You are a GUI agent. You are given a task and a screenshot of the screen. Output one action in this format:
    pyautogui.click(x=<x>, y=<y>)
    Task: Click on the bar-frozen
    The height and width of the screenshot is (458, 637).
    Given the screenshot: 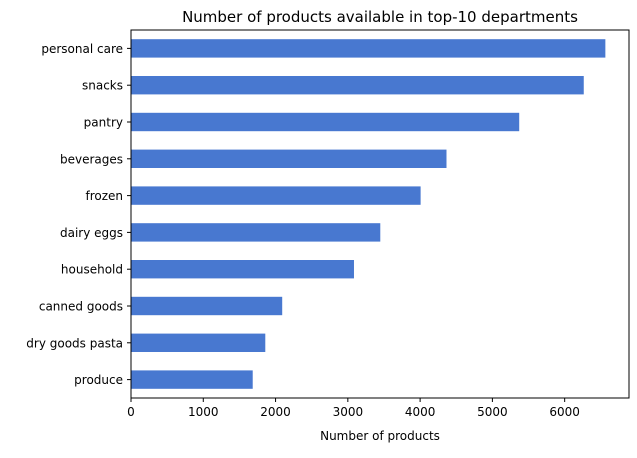 What is the action you would take?
    pyautogui.click(x=276, y=195)
    